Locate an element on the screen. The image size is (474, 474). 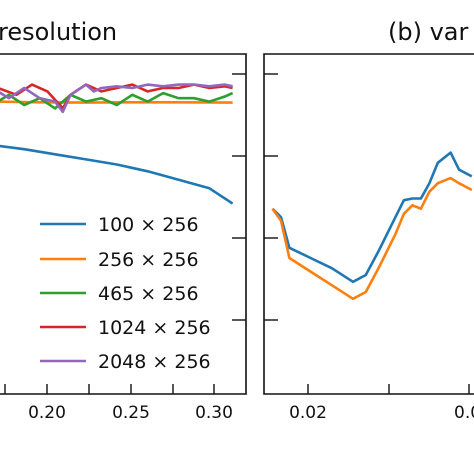
panel-a-xtick-label: 0.30 is located at coordinates (214, 413).